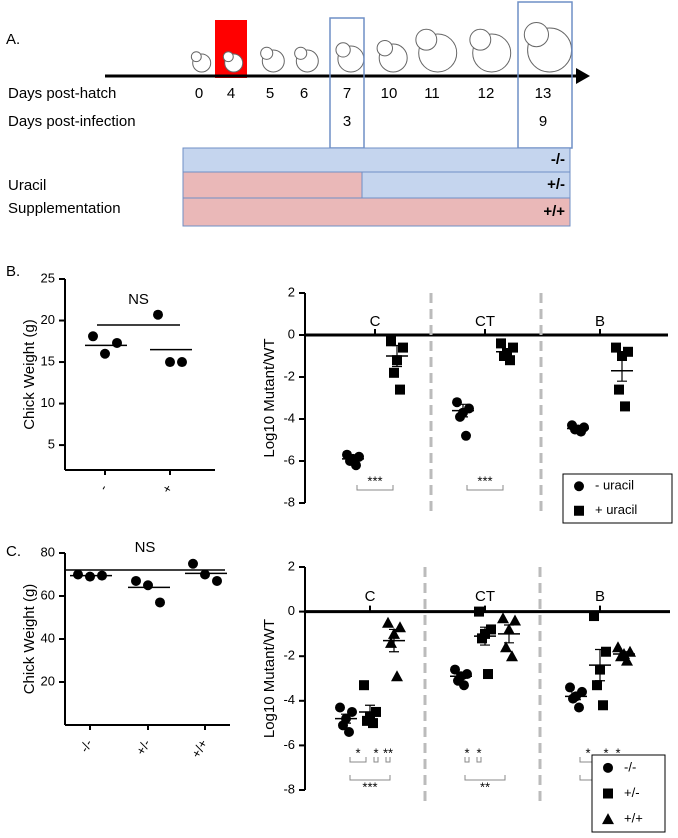 The height and width of the screenshot is (838, 678). Describe the element at coordinates (374, 480) in the screenshot. I see `significance-label: ***` at that location.